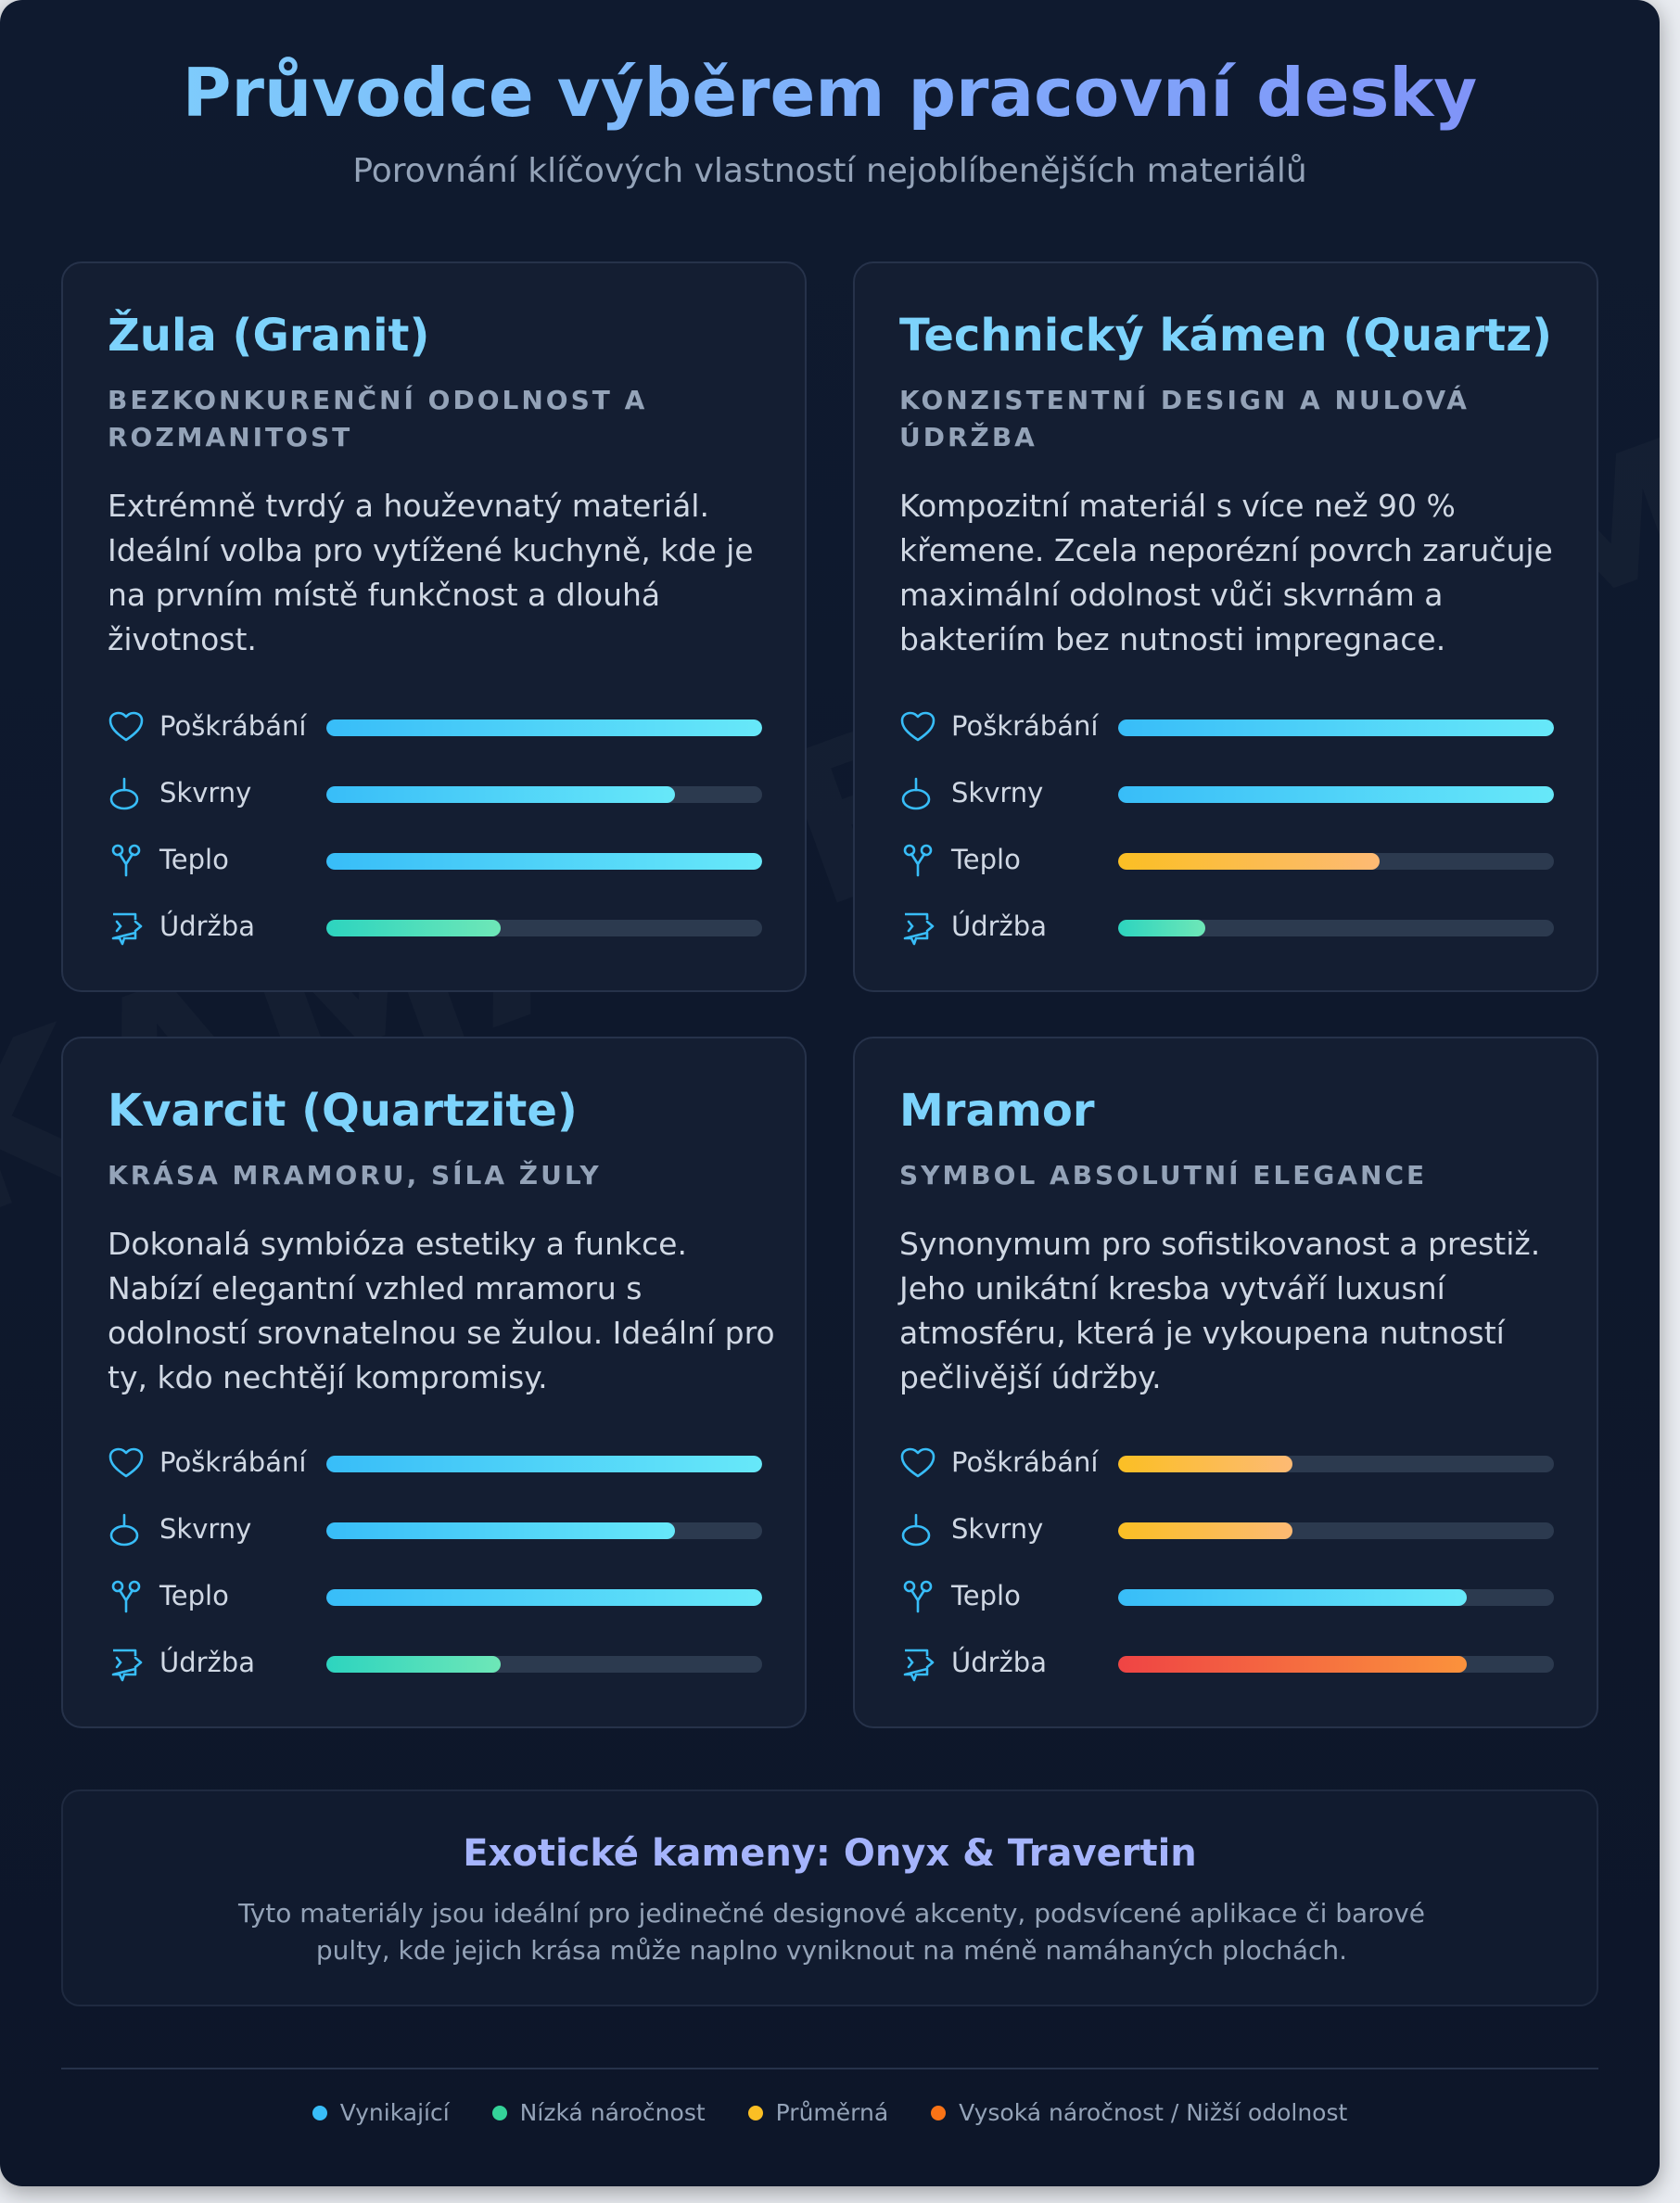 This screenshot has height=2203, width=1680. I want to click on card-tagline: SYMBOL ABSOLUTNÍ ELEGANCE, so click(1163, 1176).